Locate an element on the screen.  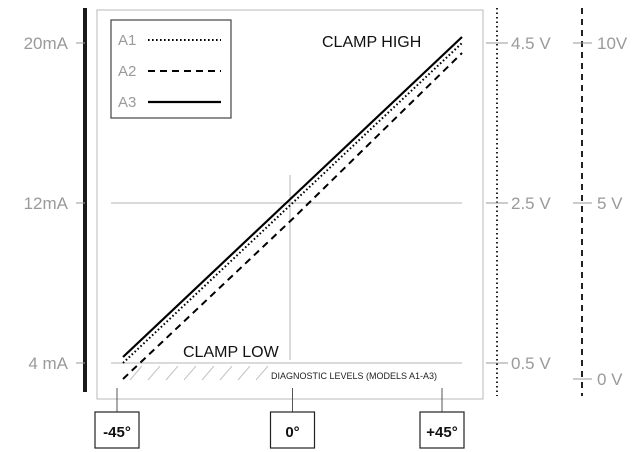
x-tick-label: 0° is located at coordinates (292, 432).